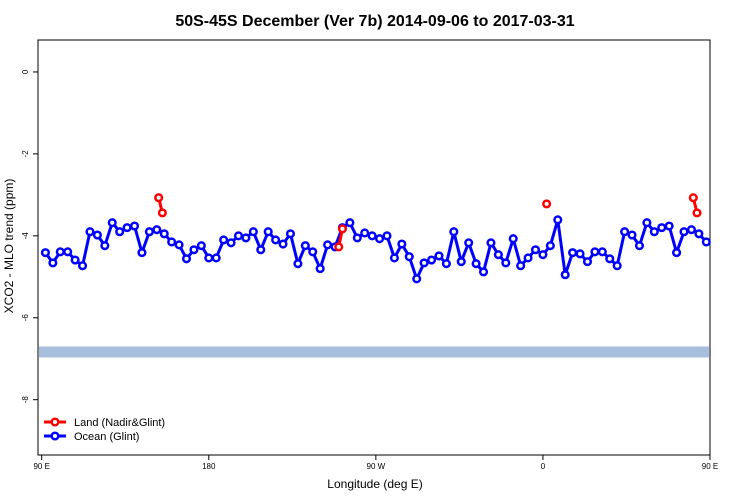  I want to click on legend-label: Land (Nadir&Glint), so click(119, 423).